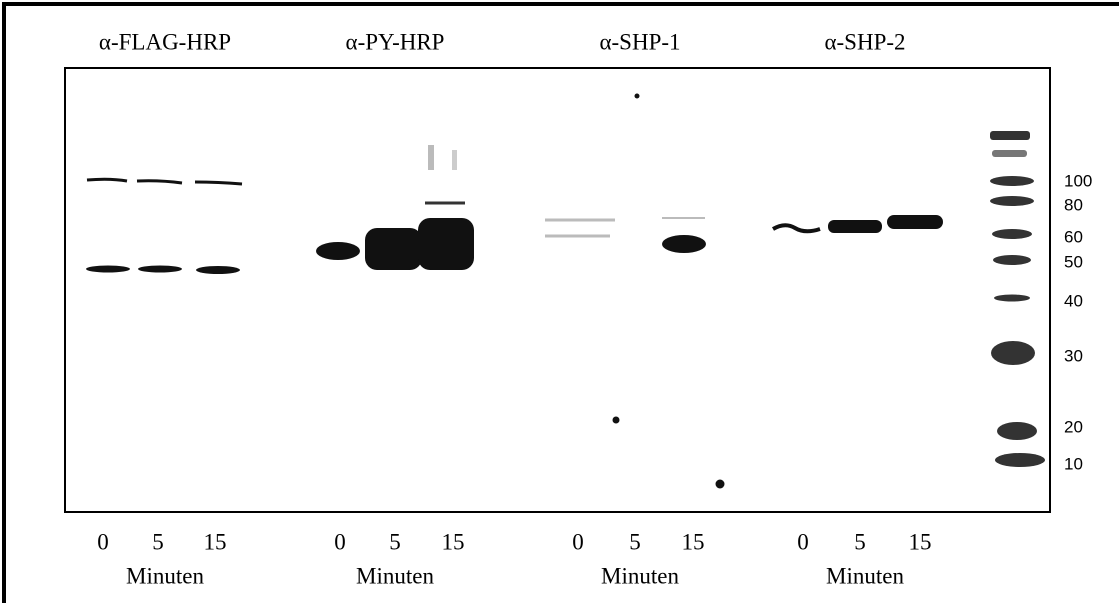  What do you see at coordinates (1078, 180) in the screenshot?
I see `marker-label: 100` at bounding box center [1078, 180].